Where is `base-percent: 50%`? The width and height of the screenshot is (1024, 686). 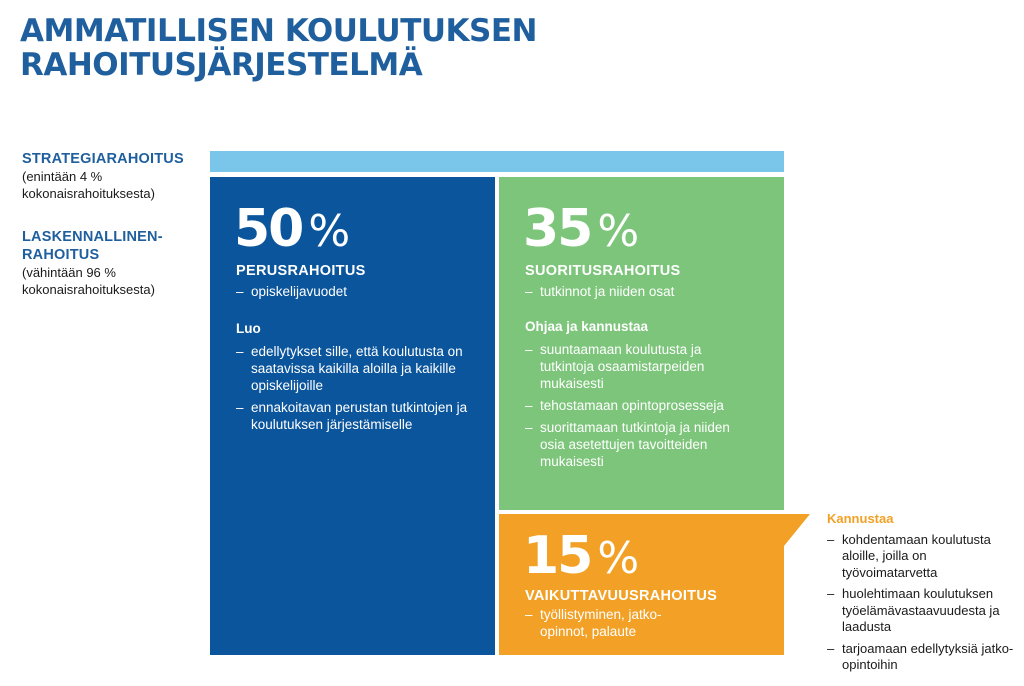
base-percent: 50% is located at coordinates (292, 229).